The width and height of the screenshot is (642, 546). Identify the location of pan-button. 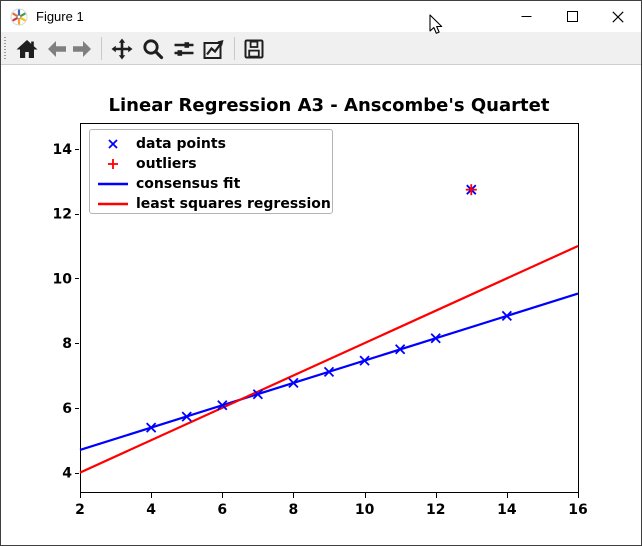
(122, 49).